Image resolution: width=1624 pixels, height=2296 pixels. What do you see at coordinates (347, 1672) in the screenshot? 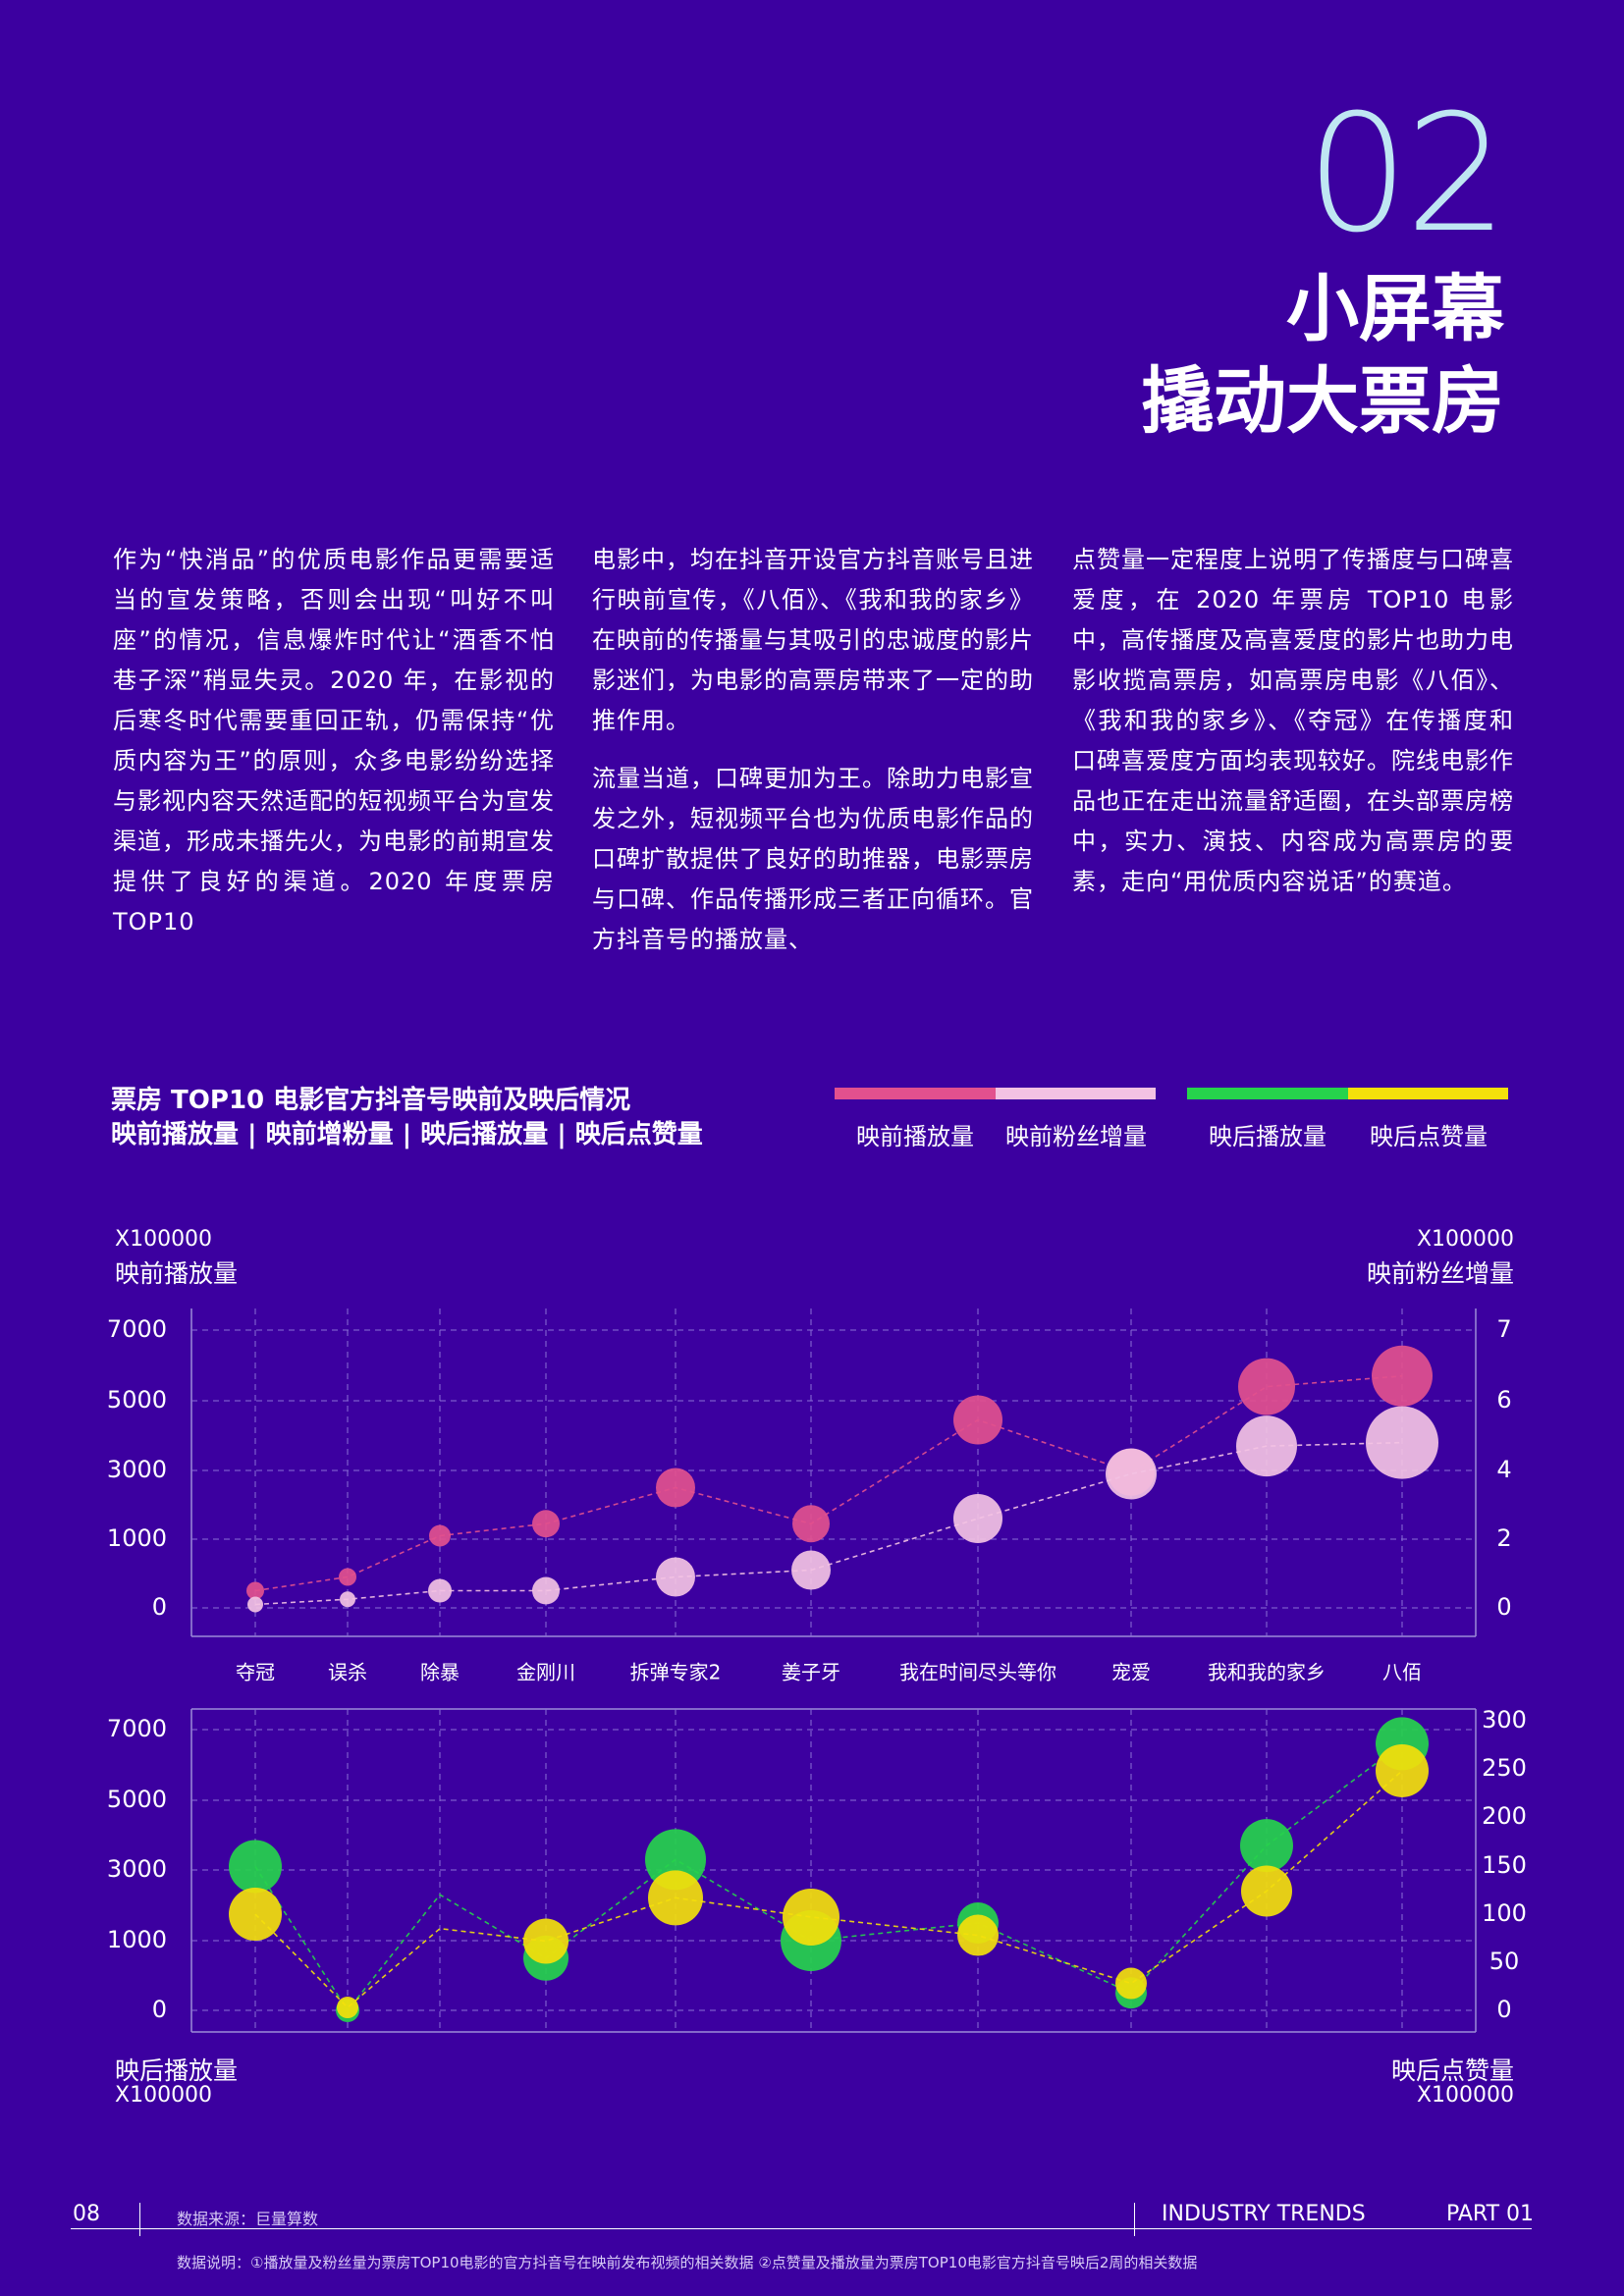
I see `category-label: 误杀` at bounding box center [347, 1672].